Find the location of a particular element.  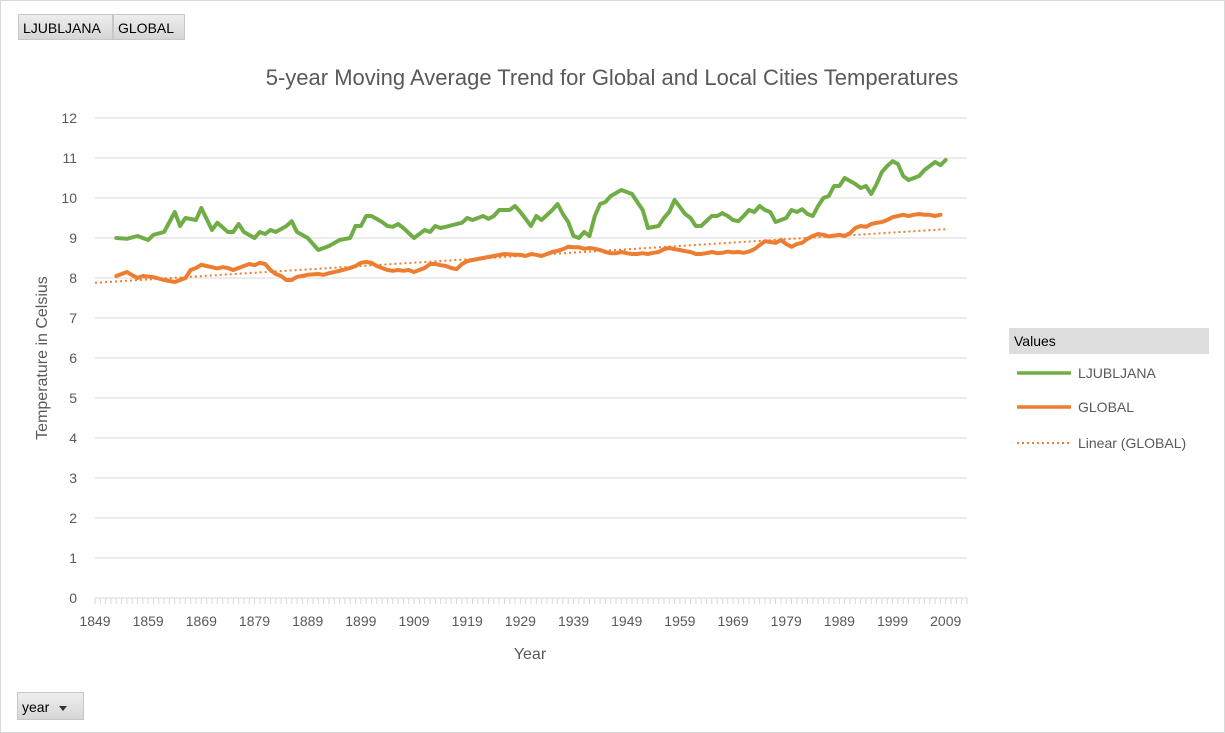

y-axis-title: Temperature in Celsius is located at coordinates (42, 358).